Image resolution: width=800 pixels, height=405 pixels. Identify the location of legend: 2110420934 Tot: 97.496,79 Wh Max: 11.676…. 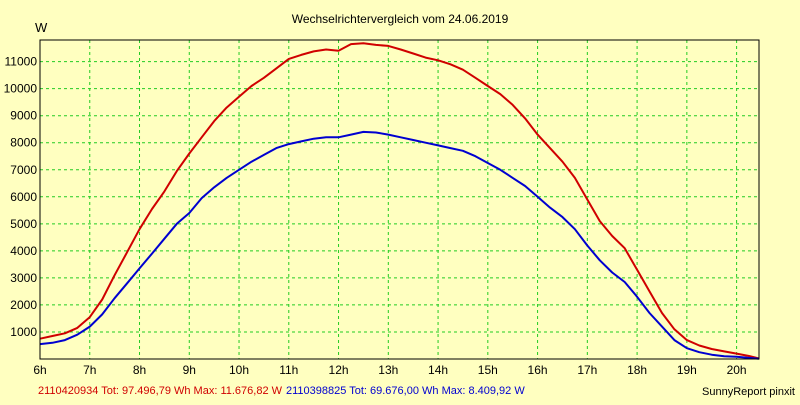
(281, 391).